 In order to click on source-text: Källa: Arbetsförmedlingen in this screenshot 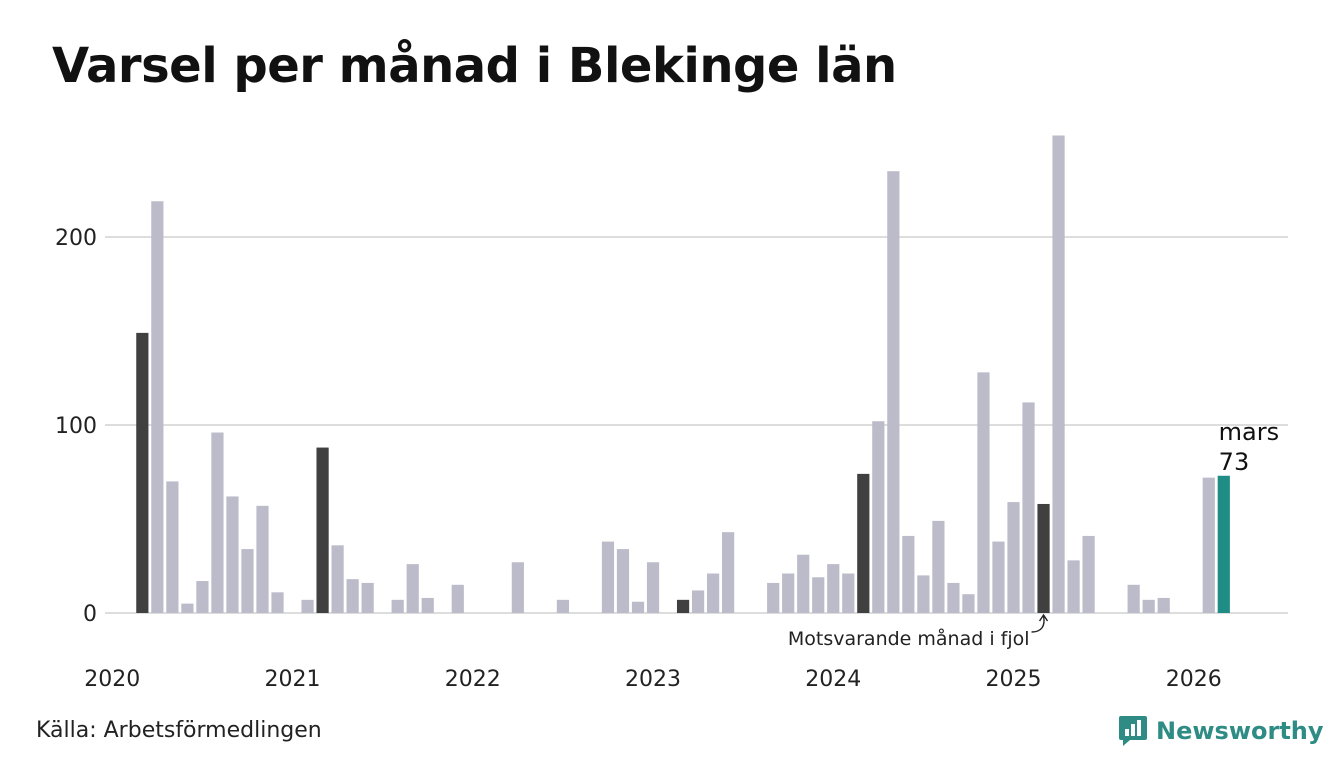, I will do `click(179, 730)`.